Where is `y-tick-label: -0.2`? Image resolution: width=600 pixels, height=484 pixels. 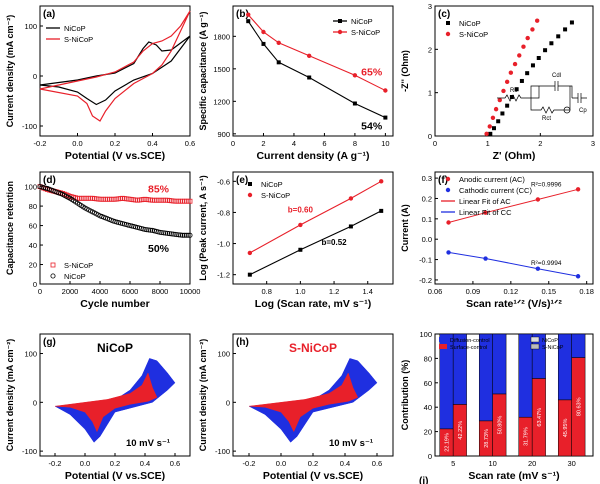
y-tick-label: -0.2 is located at coordinates (425, 280).